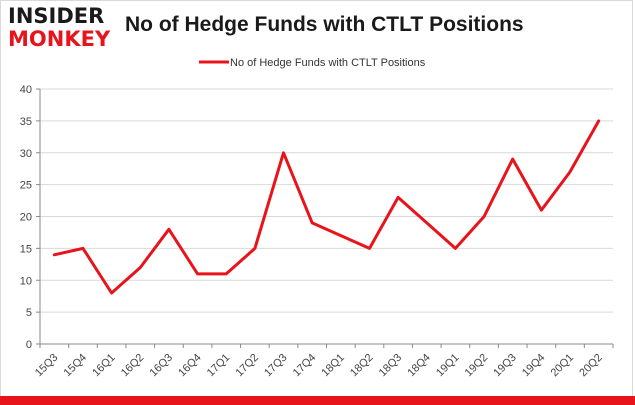 This screenshot has width=635, height=405. I want to click on y-tick-labels: 0 5 10 15 20 25 30 35 40, so click(26, 217).